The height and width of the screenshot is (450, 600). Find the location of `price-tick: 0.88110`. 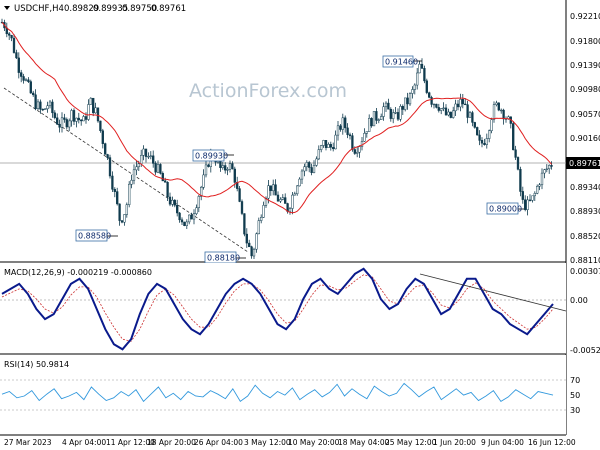

price-tick: 0.88110 is located at coordinates (585, 260).